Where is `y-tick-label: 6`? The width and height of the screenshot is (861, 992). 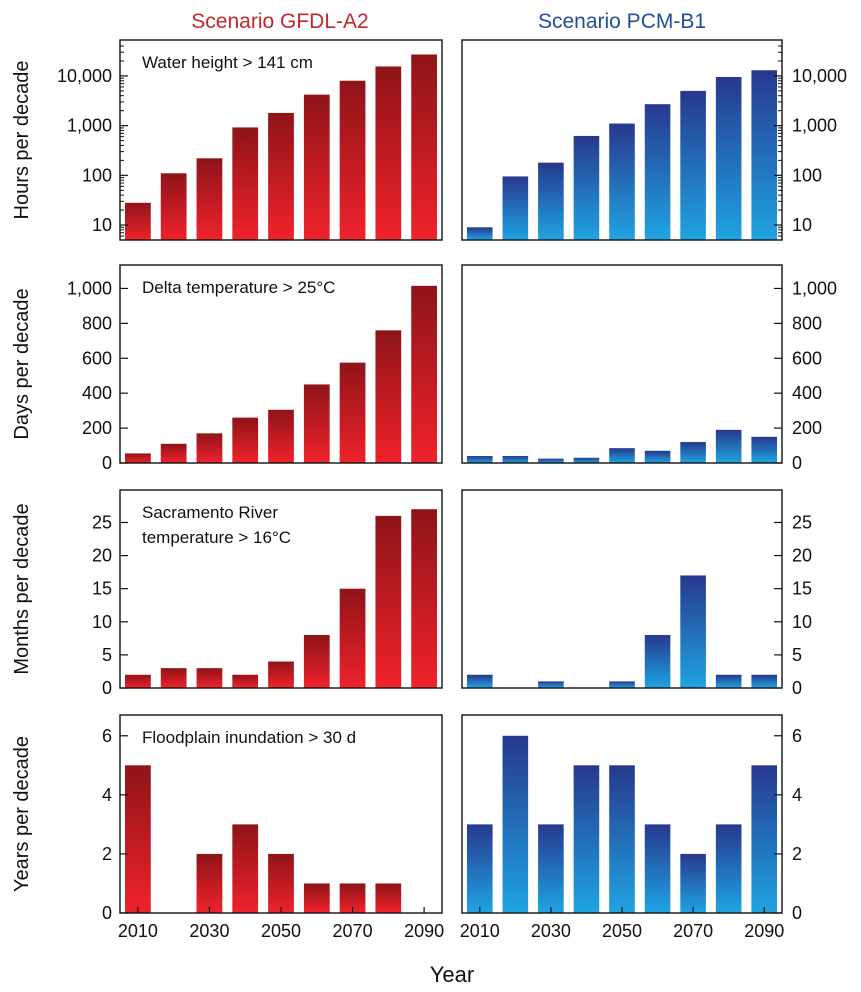
y-tick-label: 6 is located at coordinates (107, 736).